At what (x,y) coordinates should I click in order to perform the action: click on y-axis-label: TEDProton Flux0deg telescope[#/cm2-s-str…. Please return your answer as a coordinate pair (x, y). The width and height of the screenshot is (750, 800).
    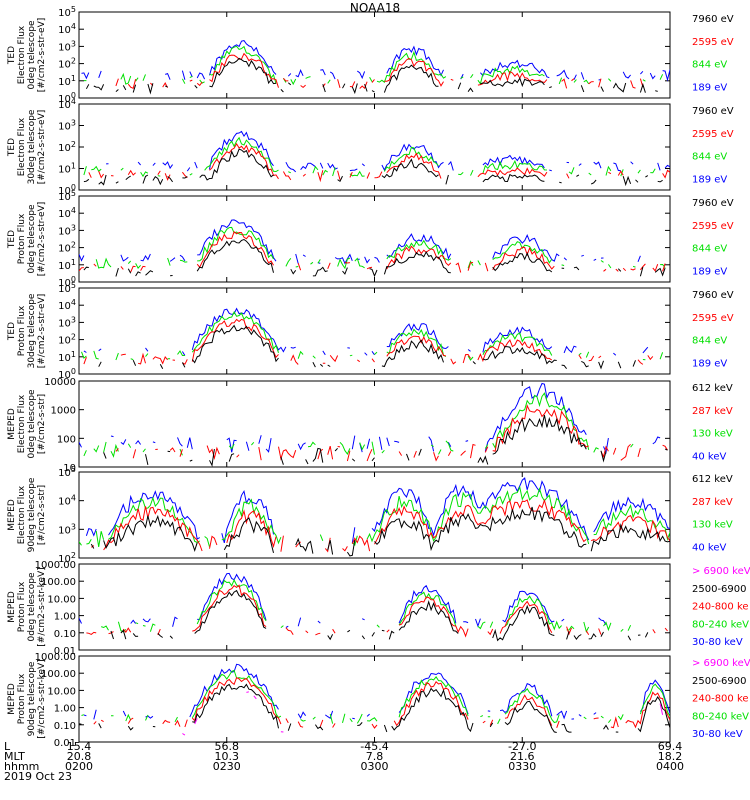
    Looking at the image, I should click on (27, 239).